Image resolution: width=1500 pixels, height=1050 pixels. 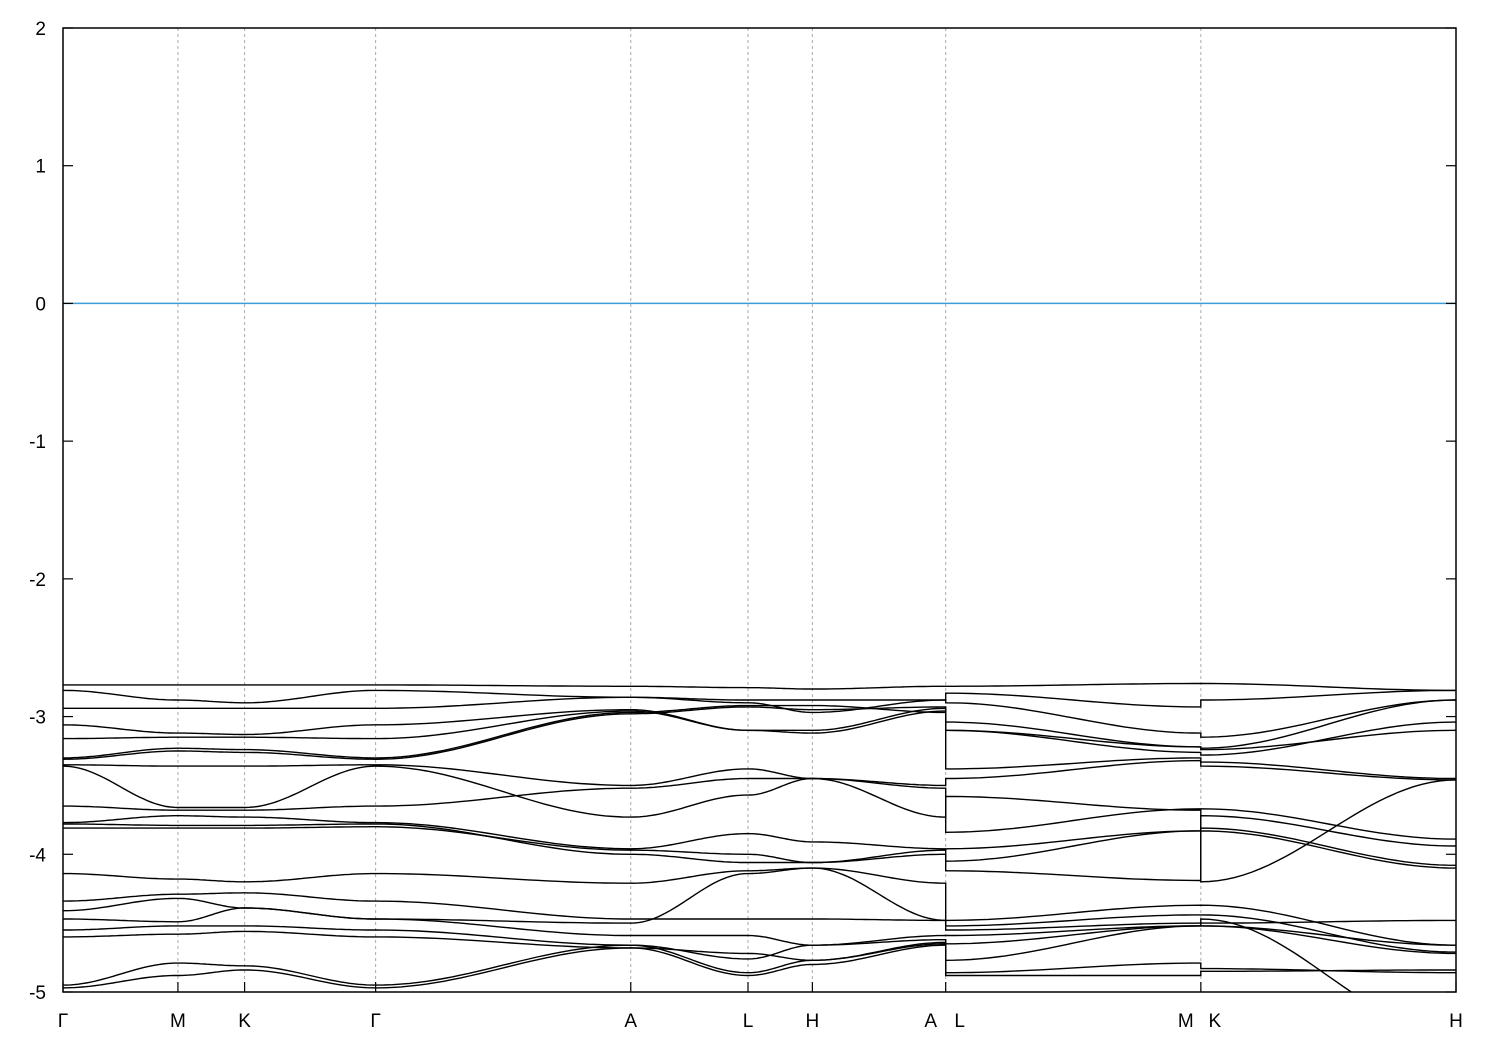 What do you see at coordinates (37, 718) in the screenshot?
I see `y-tick-label: -3` at bounding box center [37, 718].